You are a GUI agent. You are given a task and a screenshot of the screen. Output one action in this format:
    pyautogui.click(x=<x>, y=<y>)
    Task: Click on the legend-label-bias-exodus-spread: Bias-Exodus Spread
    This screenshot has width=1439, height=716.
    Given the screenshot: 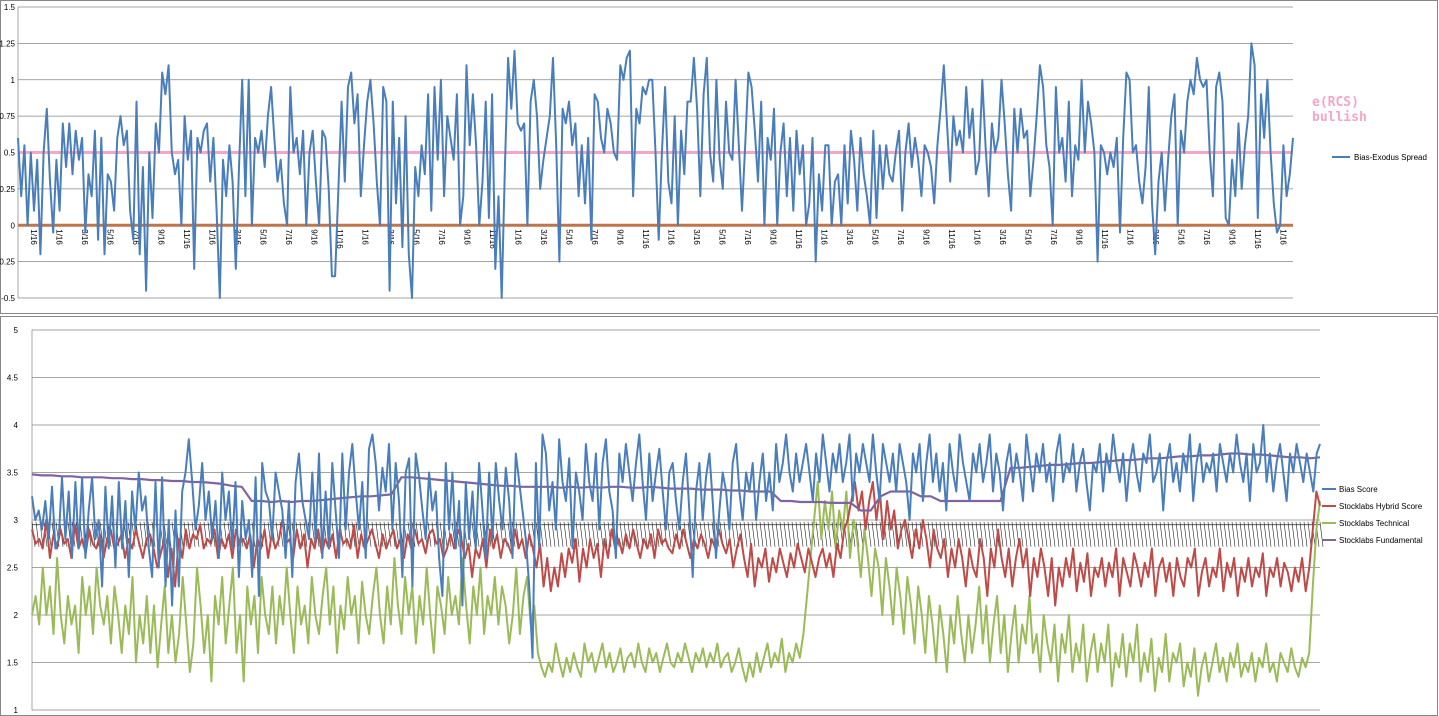 What is the action you would take?
    pyautogui.click(x=1390, y=157)
    